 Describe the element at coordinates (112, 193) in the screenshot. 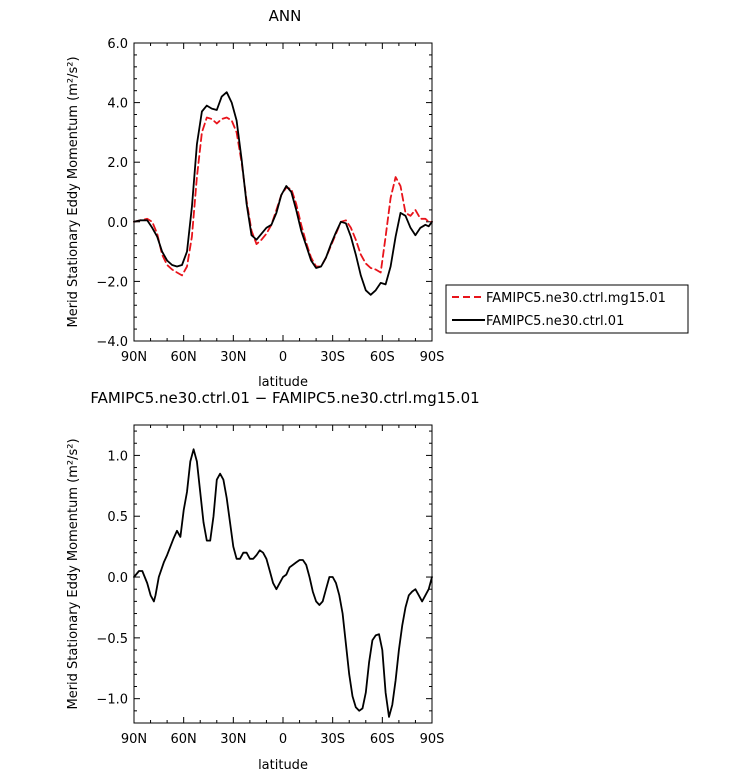

I see `y-tick-labels: −4.0 −2.0 0.0 2.0 4.0 6.0` at that location.